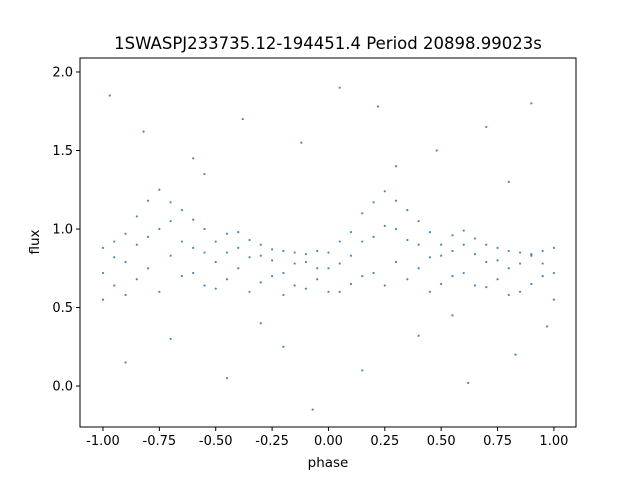 The height and width of the screenshot is (484, 640). Describe the element at coordinates (553, 441) in the screenshot. I see `x-tick-label: 1.00` at that location.